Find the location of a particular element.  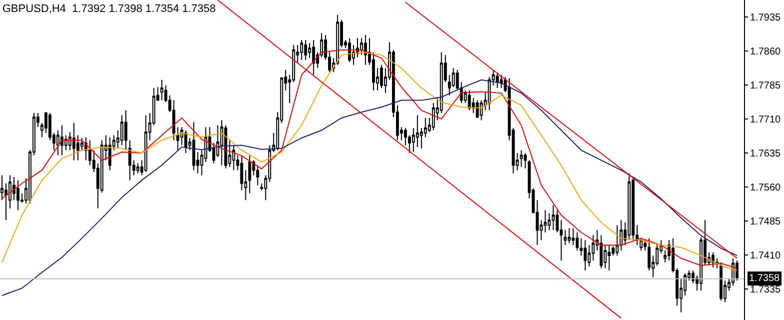

ref-line-label: 1.7358 is located at coordinates (764, 278).